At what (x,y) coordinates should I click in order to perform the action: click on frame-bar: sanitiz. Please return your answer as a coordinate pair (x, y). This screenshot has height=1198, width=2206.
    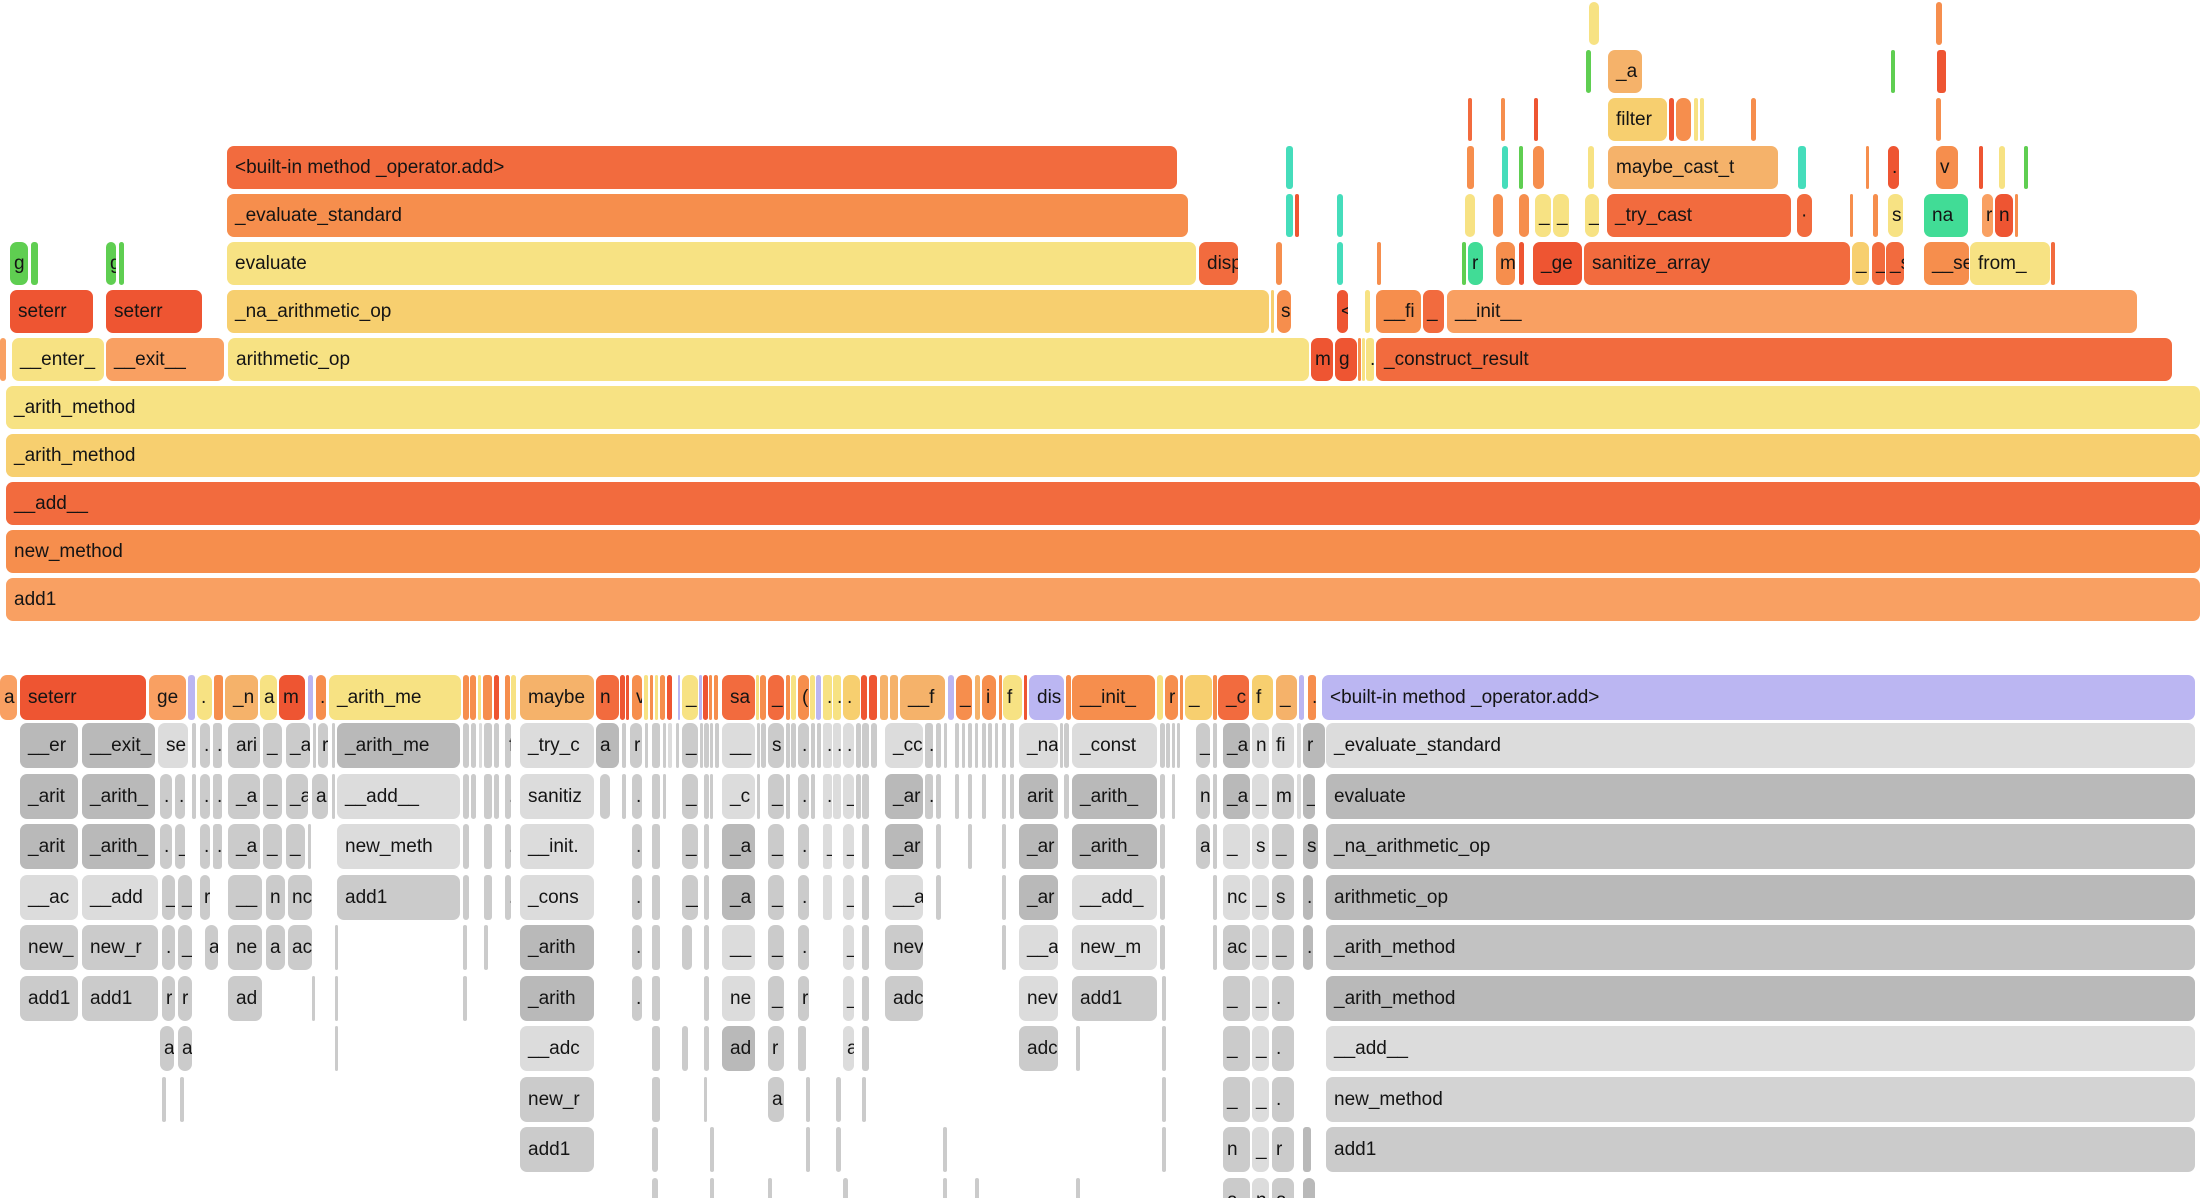
    Looking at the image, I should click on (557, 796).